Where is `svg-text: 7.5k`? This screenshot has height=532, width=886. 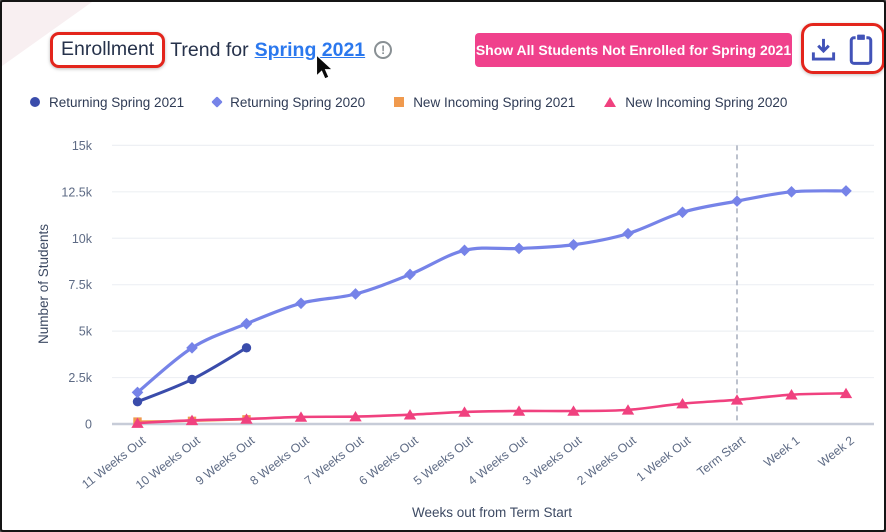 svg-text: 7.5k is located at coordinates (80, 285).